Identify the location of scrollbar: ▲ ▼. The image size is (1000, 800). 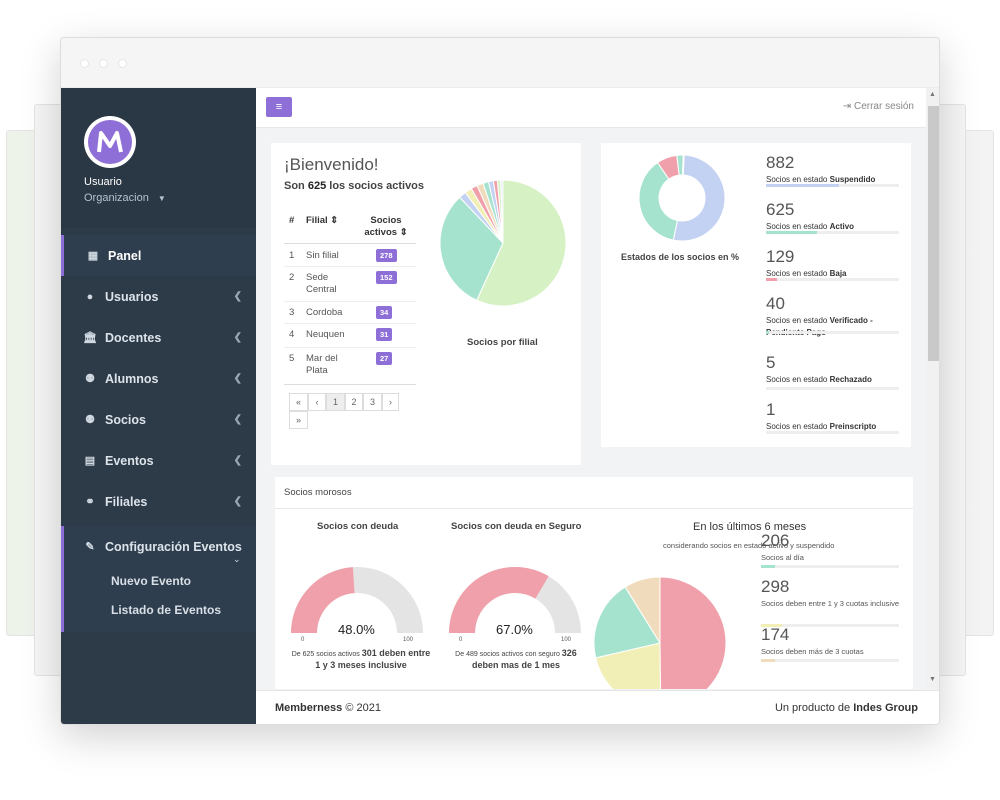
(932, 388).